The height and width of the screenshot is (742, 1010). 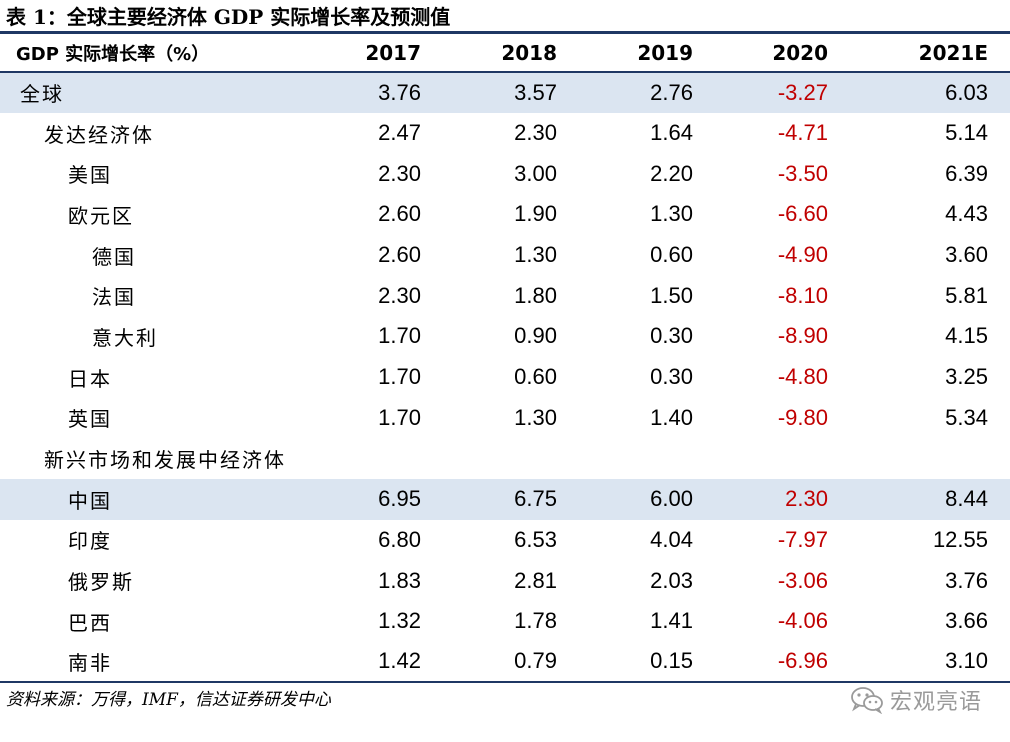 What do you see at coordinates (966, 295) in the screenshot?
I see `cell-value: 5.81` at bounding box center [966, 295].